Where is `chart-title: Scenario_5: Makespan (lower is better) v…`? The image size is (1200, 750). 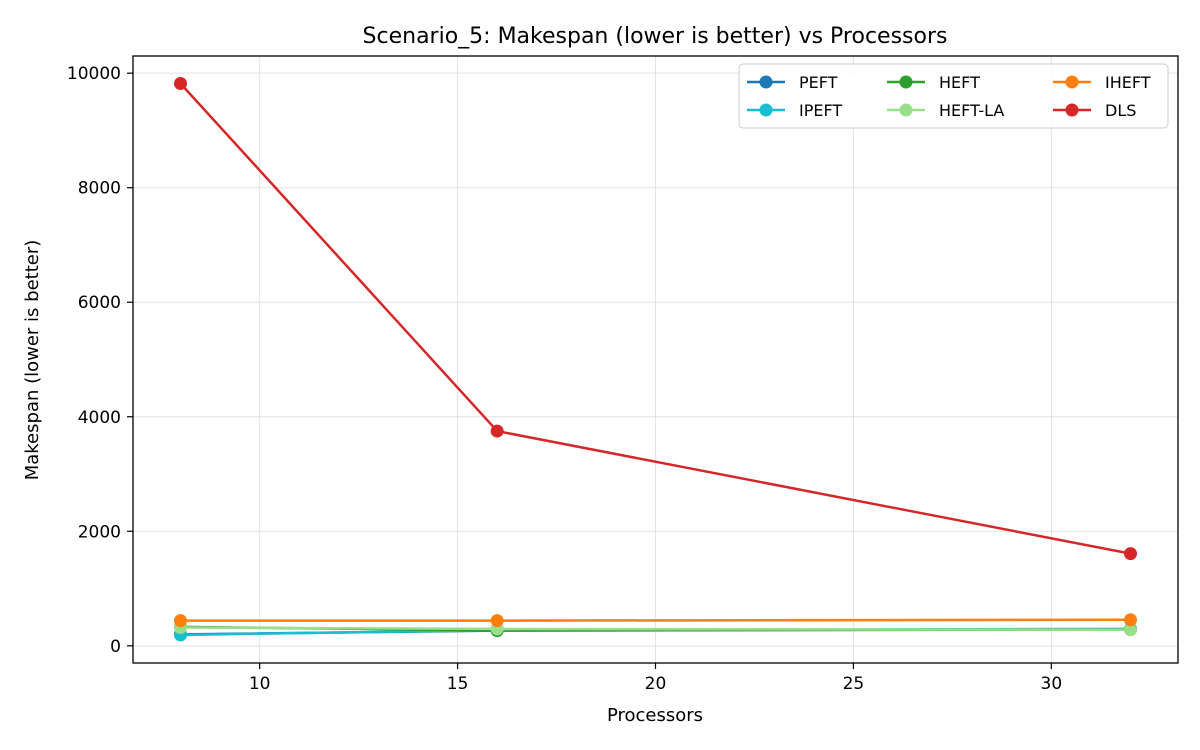
chart-title: Scenario_5: Makespan (lower is better) v… is located at coordinates (655, 36).